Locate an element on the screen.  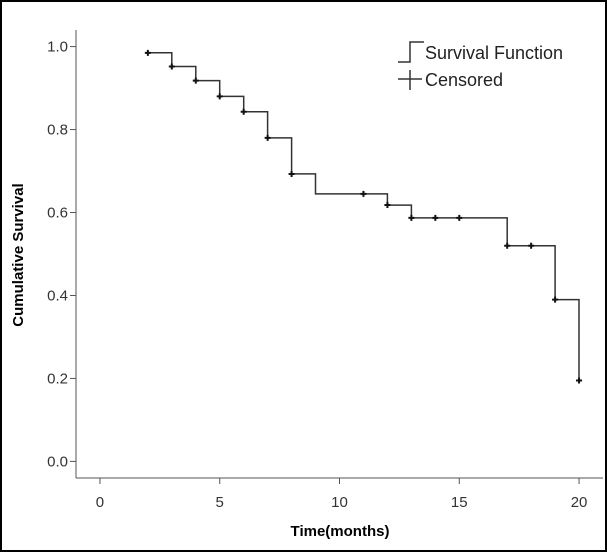
x-tick-label: 0 is located at coordinates (100, 502).